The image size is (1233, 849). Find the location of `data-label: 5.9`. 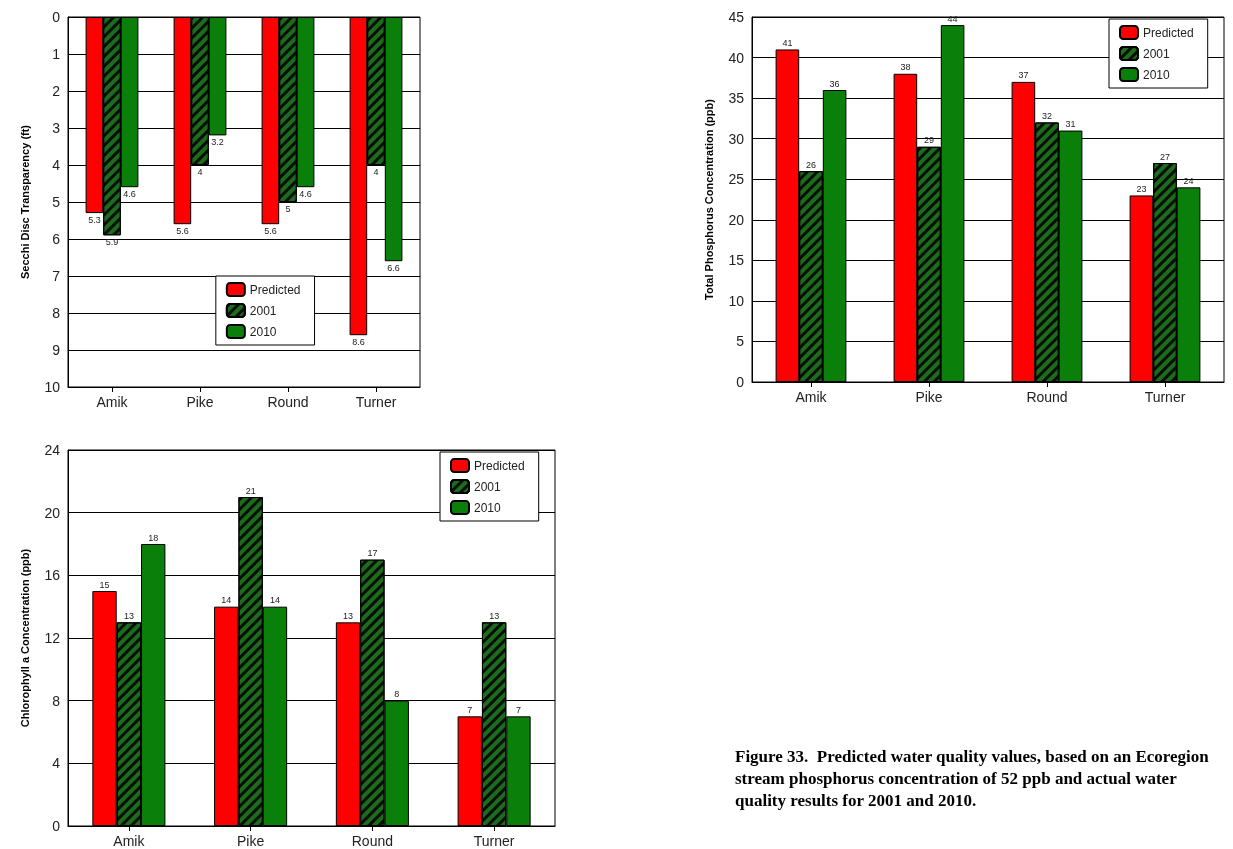

data-label: 5.9 is located at coordinates (112, 241).